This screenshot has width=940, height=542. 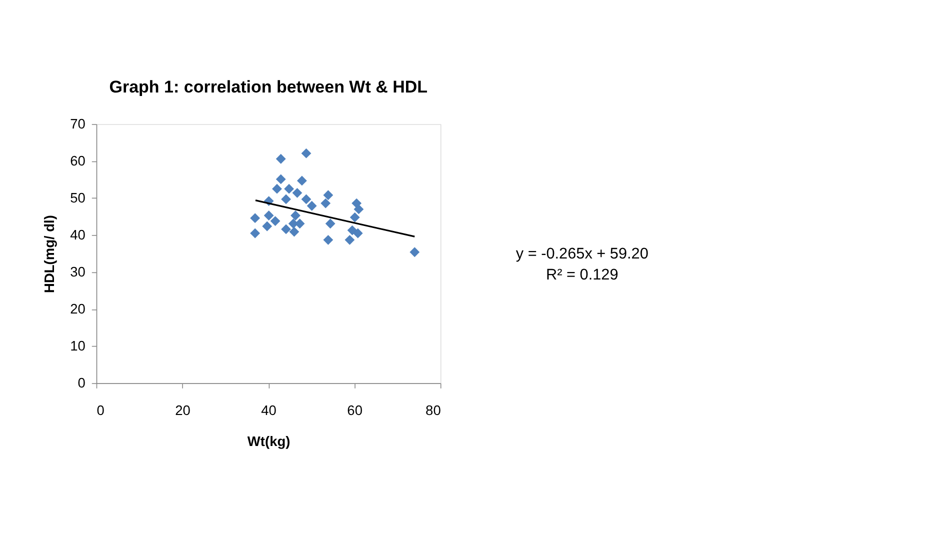 What do you see at coordinates (355, 410) in the screenshot?
I see `x-tick-label: 60` at bounding box center [355, 410].